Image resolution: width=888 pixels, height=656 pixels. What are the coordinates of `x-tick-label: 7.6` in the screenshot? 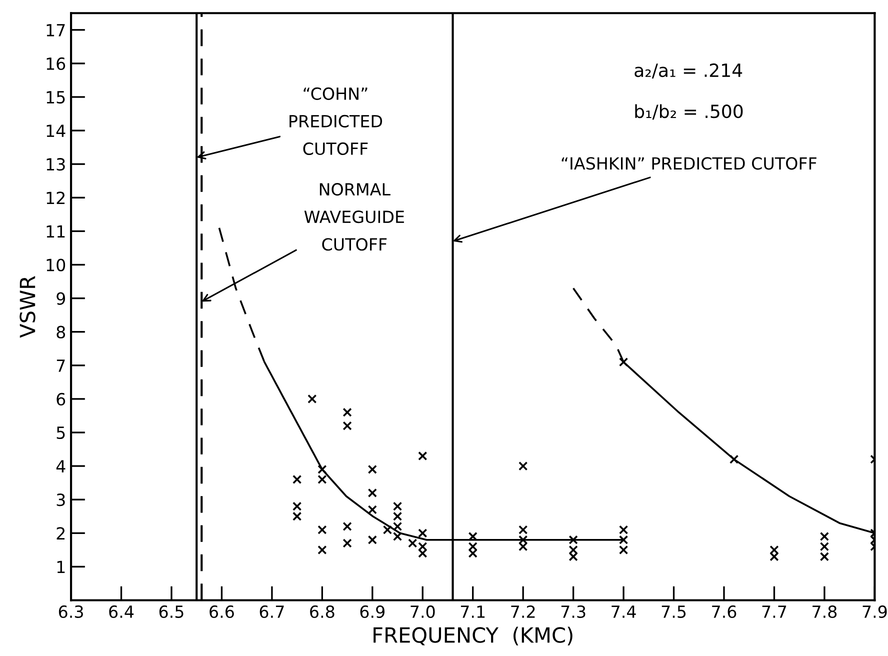 It's located at (724, 611).